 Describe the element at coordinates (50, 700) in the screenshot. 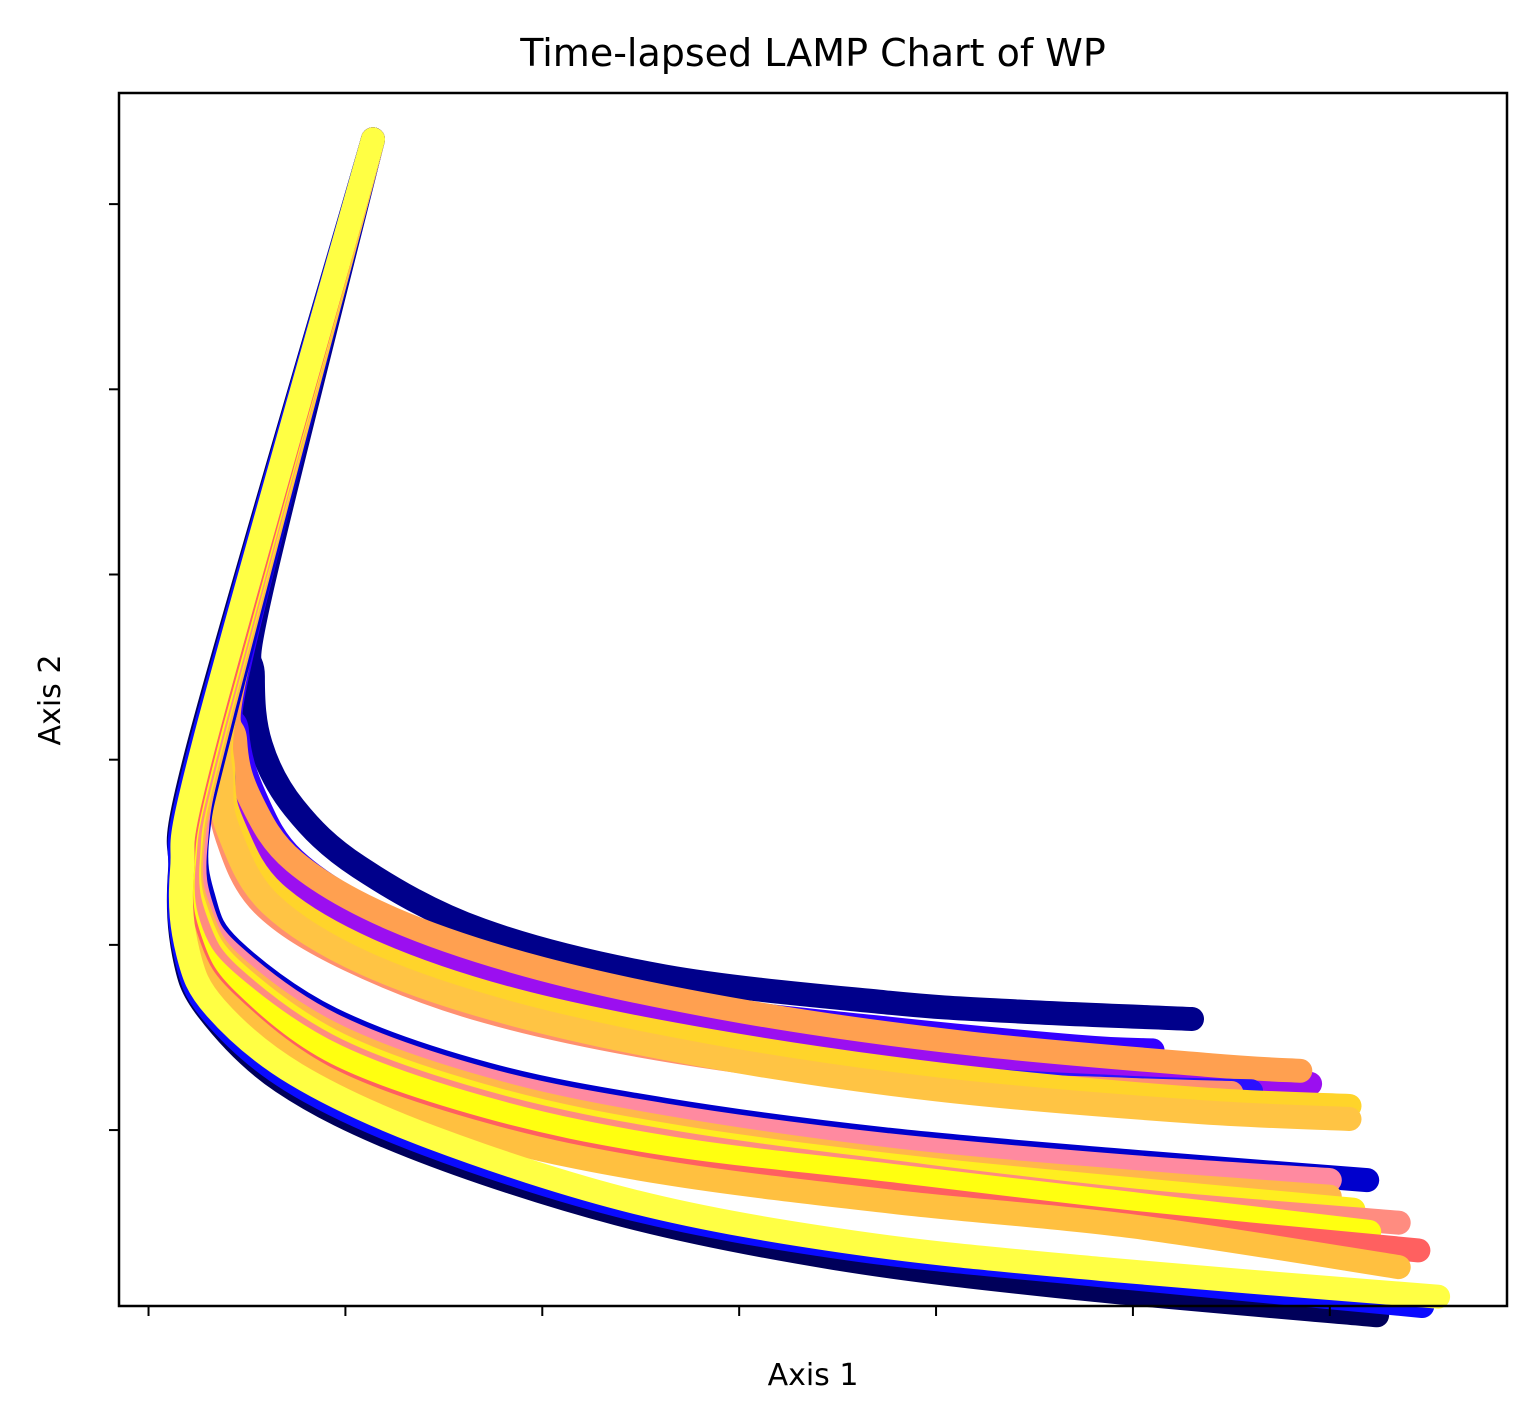

I see `y-axis-label: Axis 2` at that location.